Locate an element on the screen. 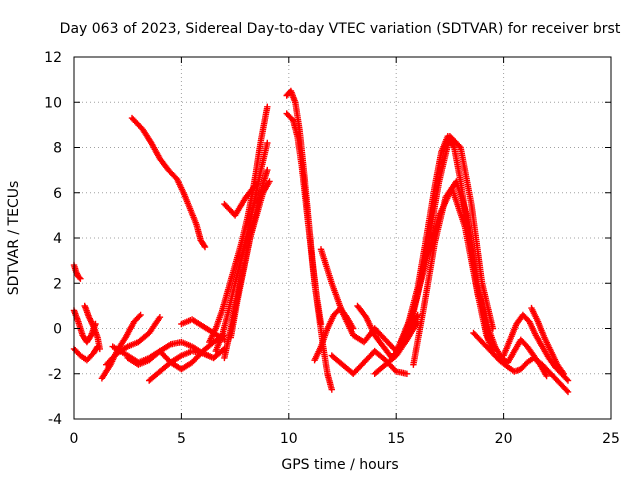 The width and height of the screenshot is (640, 480). data-series-track-p is located at coordinates (240, 199).